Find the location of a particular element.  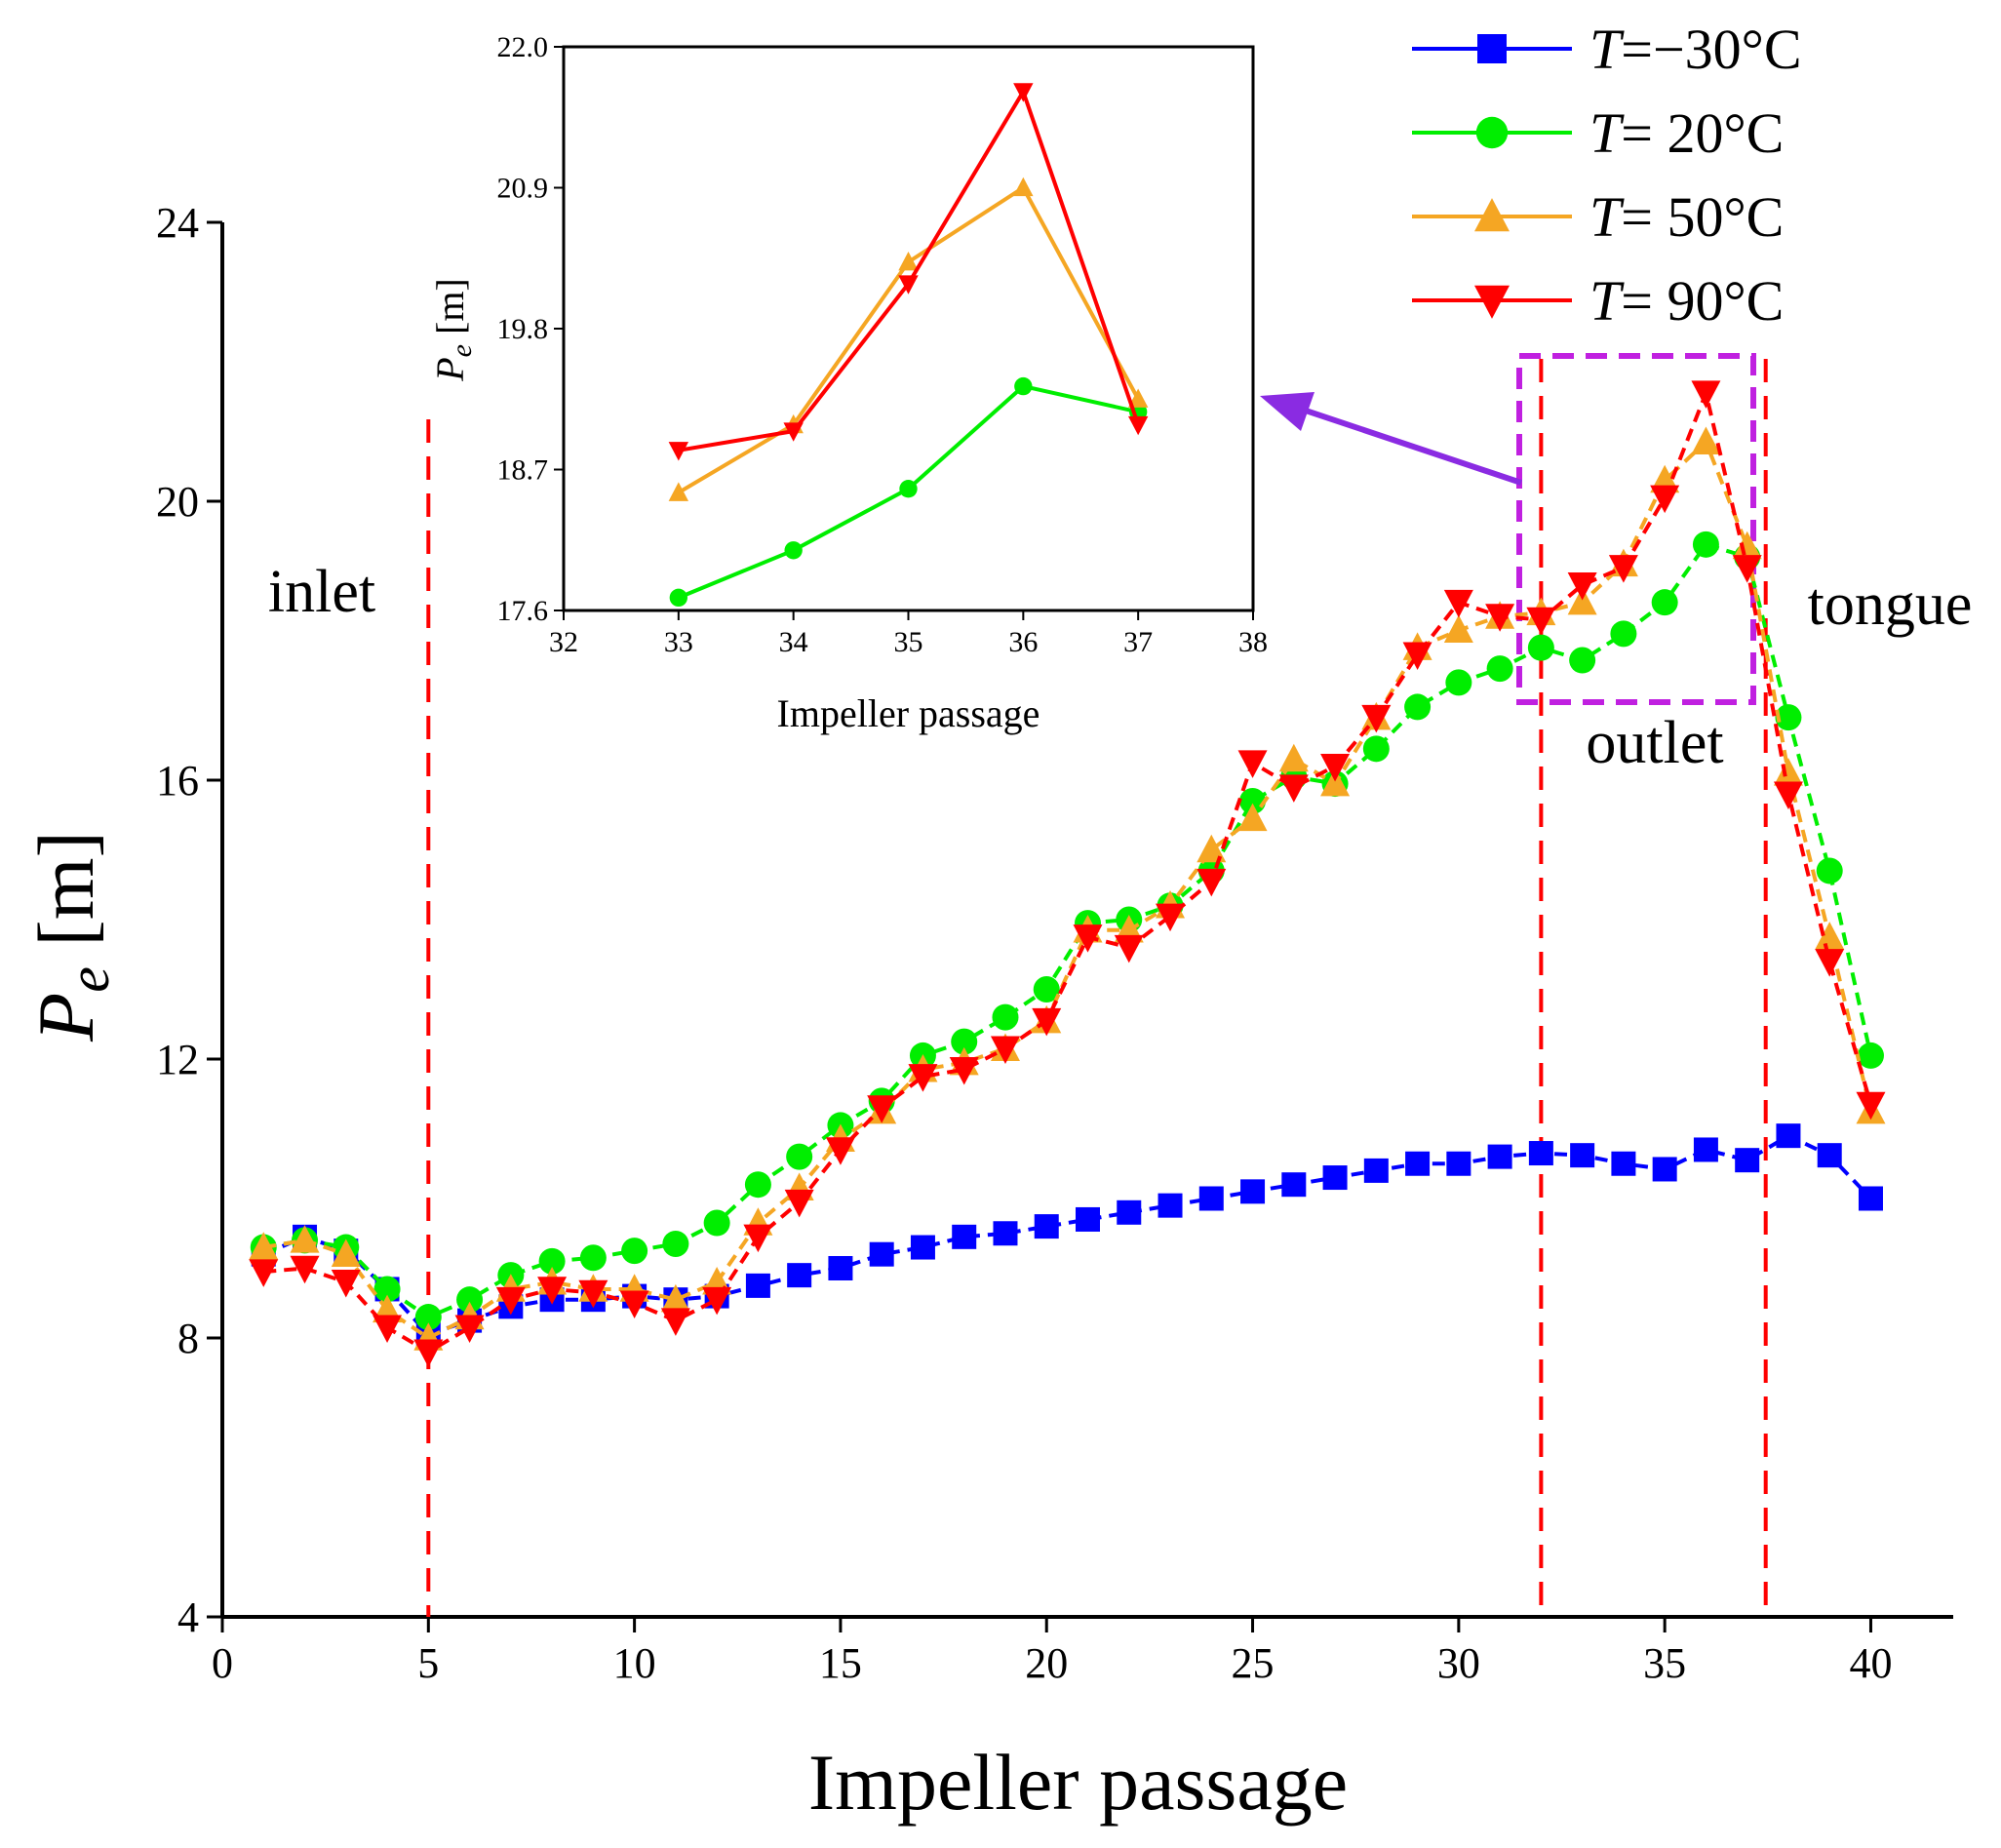

legend-label: T= 50°C is located at coordinates (1686, 217).